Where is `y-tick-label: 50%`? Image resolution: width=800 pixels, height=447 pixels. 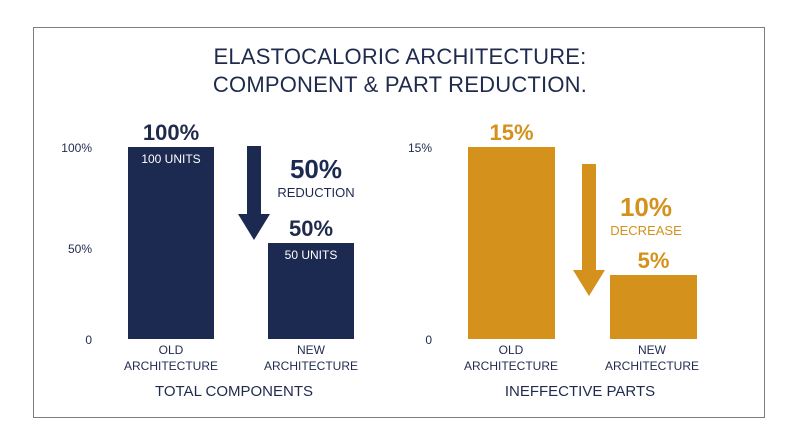
y-tick-label: 50% is located at coordinates (80, 249).